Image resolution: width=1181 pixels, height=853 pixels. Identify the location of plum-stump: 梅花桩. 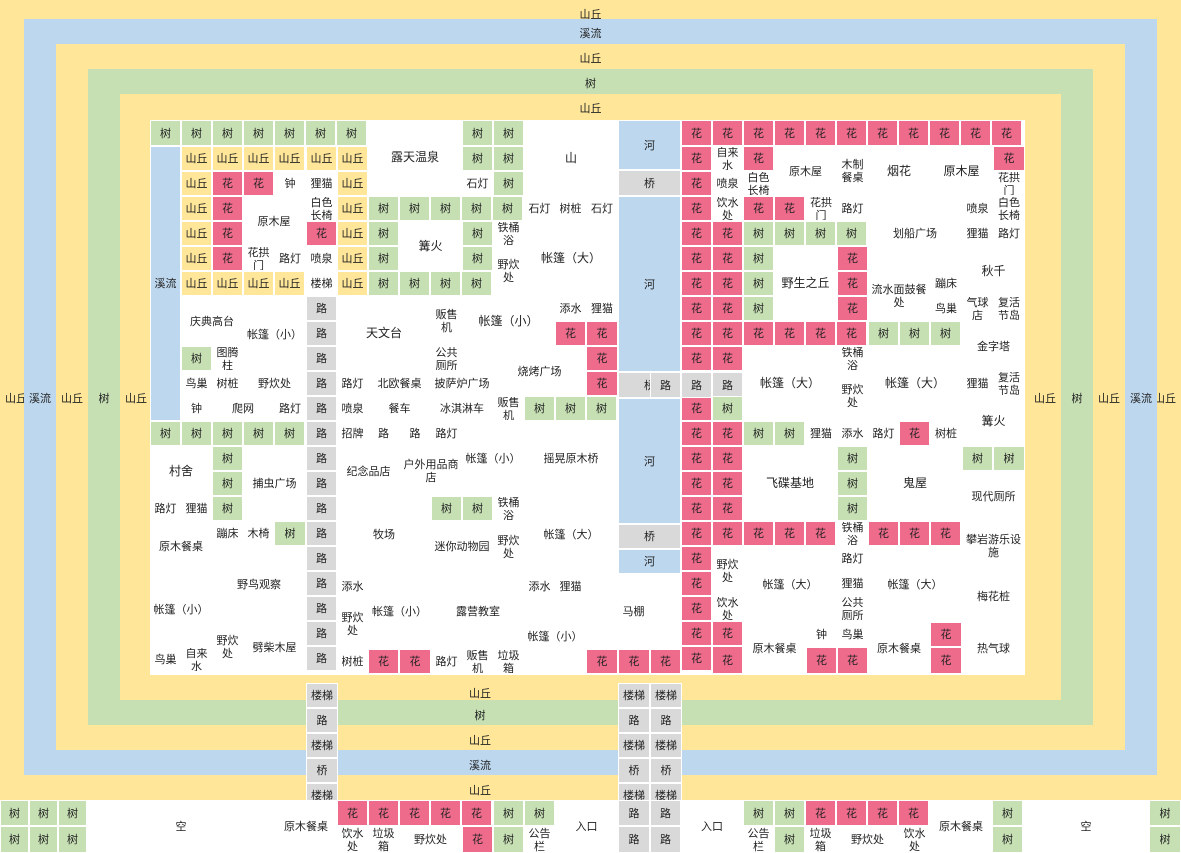
(993, 596).